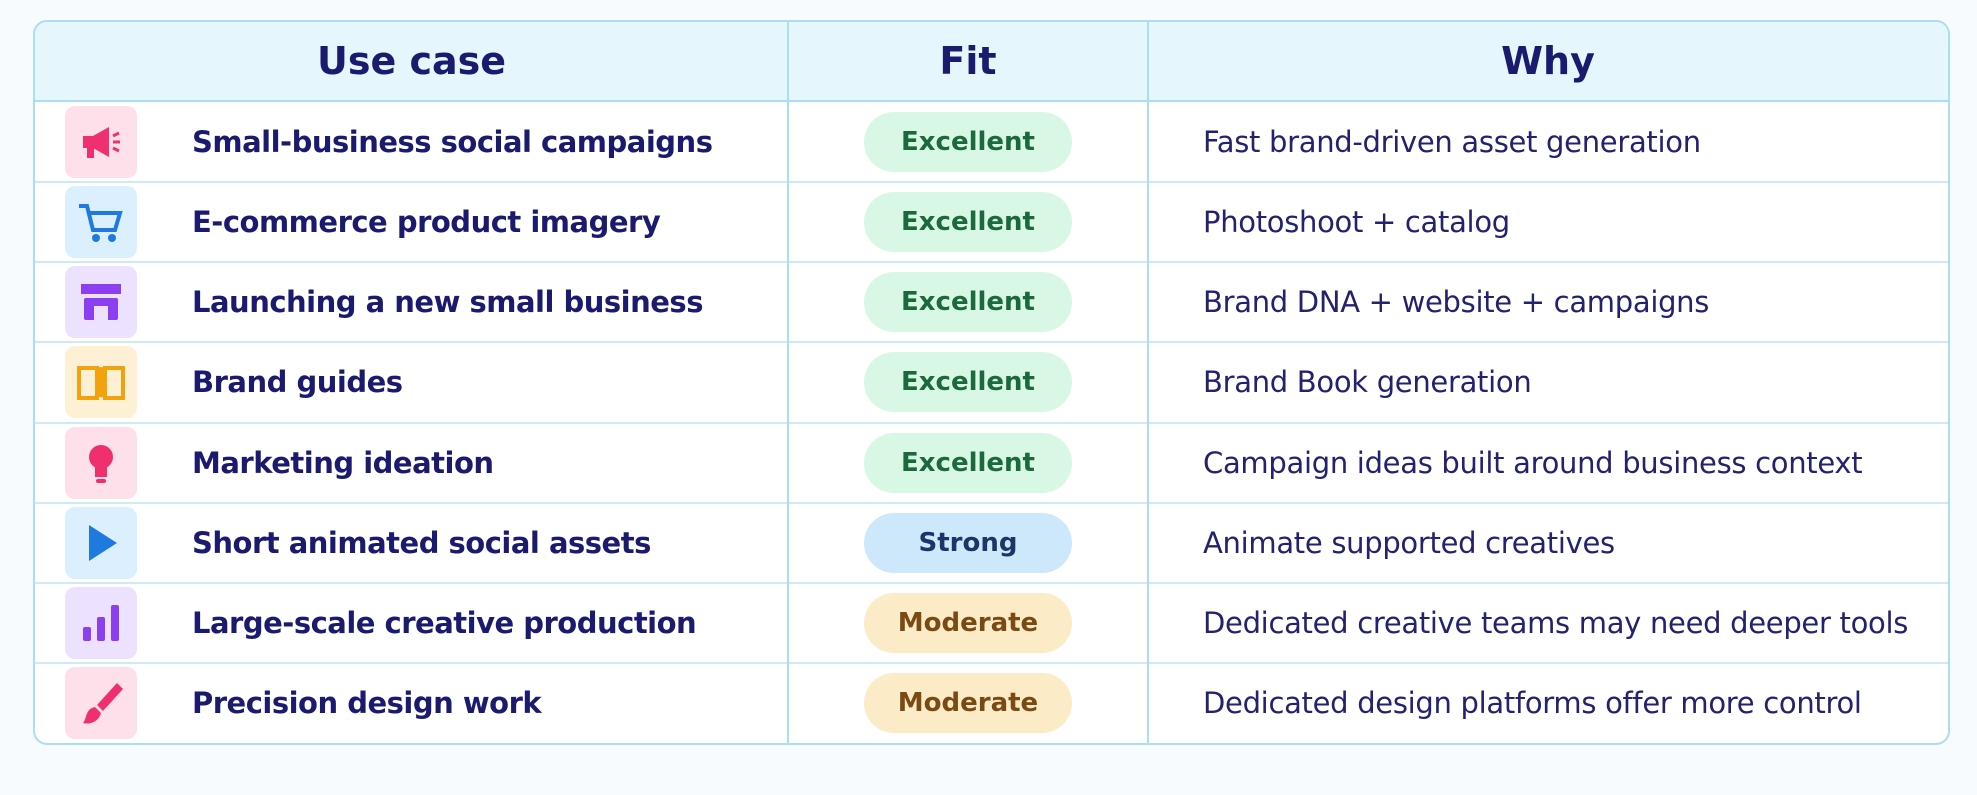 The width and height of the screenshot is (1977, 795). Describe the element at coordinates (297, 382) in the screenshot. I see `use-case: Brand guides` at that location.